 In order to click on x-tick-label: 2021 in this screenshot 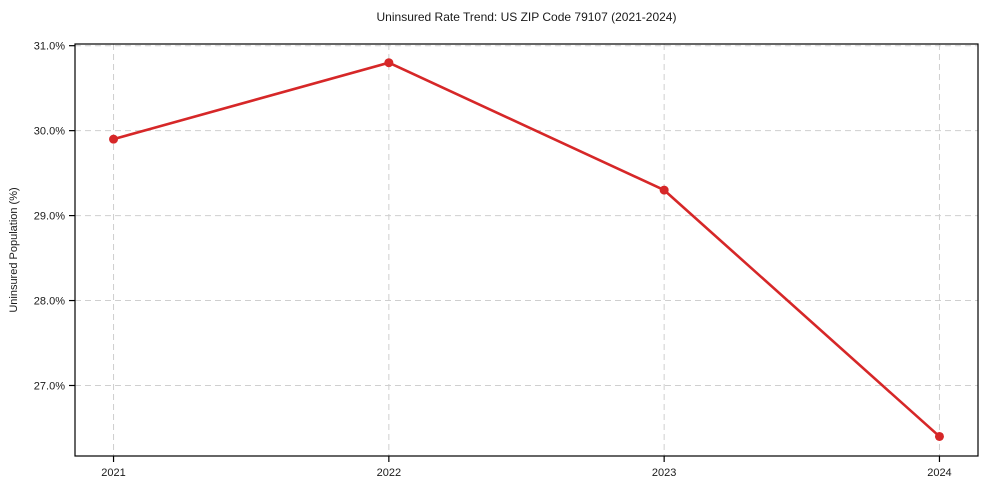, I will do `click(113, 473)`.